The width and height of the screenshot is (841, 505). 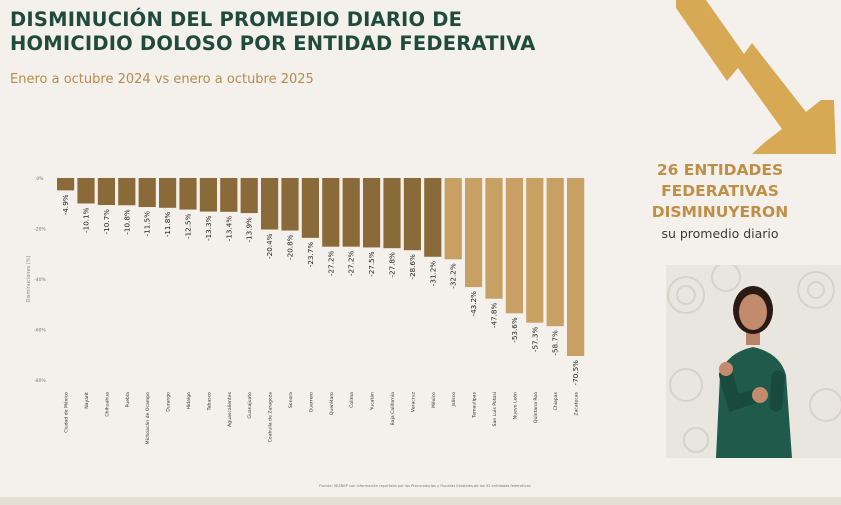 I want to click on y-tick-label: 0%, so click(x=40, y=179).